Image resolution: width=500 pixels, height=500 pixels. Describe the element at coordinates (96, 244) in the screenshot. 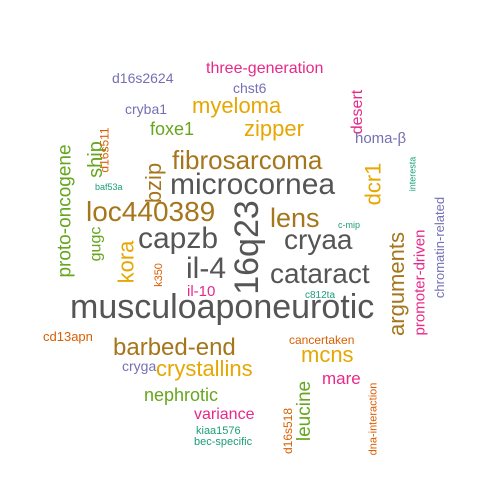

I see `word: gugc` at that location.